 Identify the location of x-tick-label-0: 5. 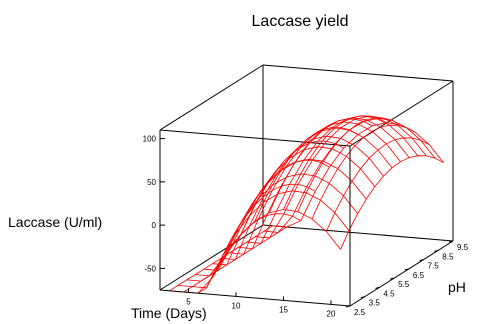
(188, 301).